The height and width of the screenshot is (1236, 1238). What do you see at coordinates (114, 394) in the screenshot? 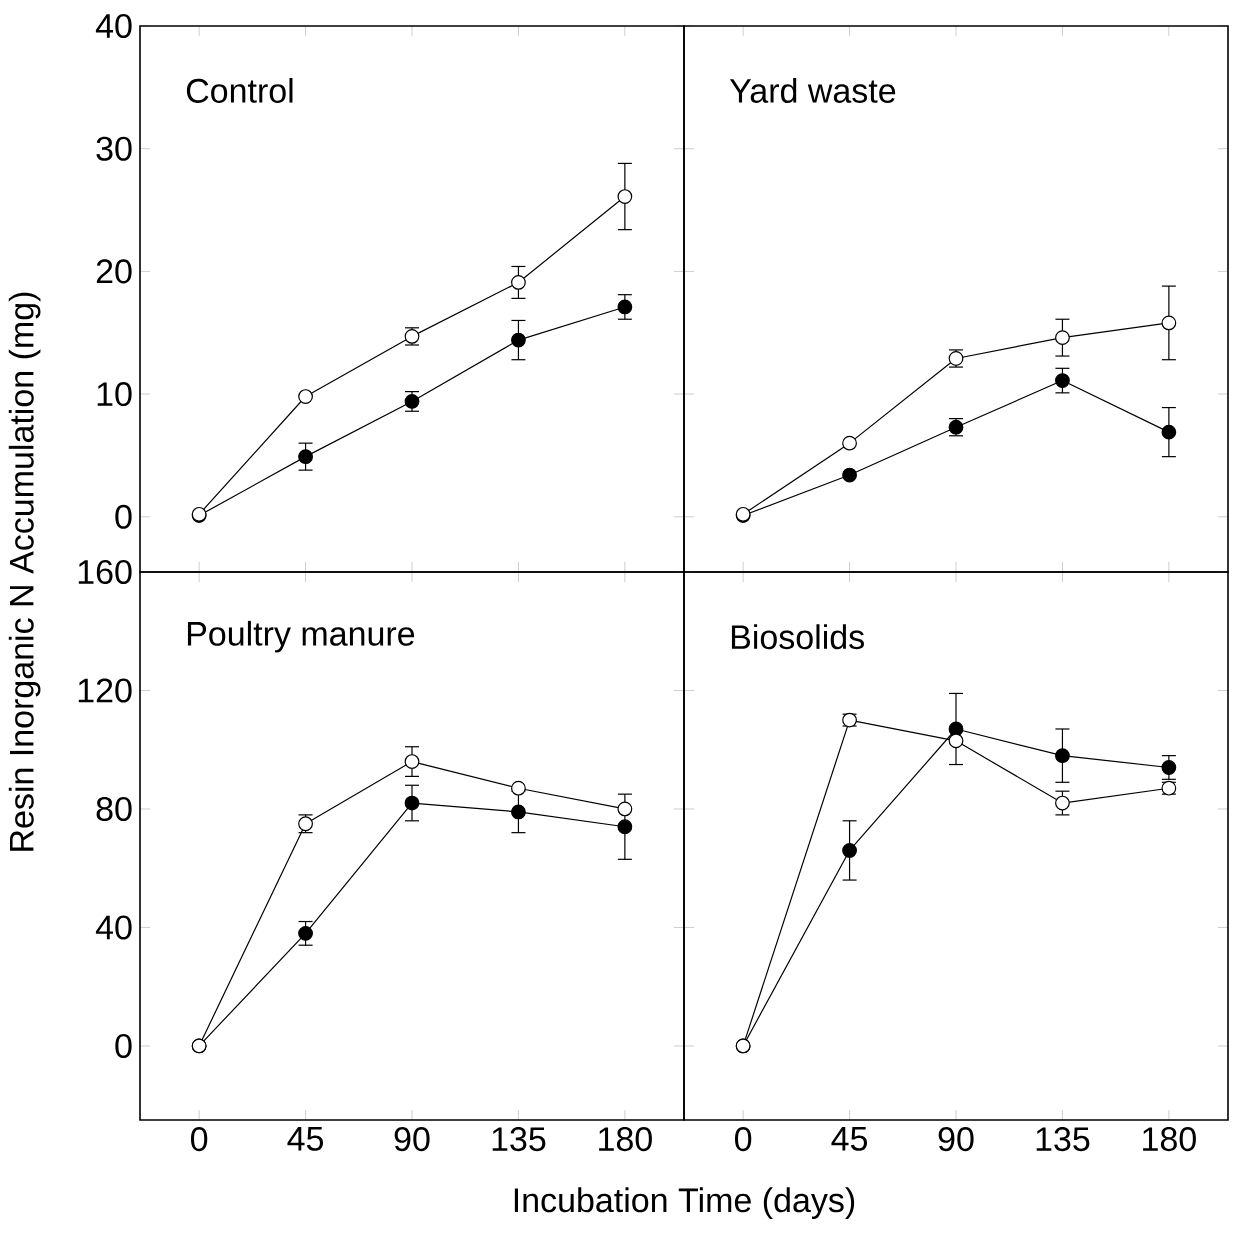
I see `y-tick-label: 10` at bounding box center [114, 394].